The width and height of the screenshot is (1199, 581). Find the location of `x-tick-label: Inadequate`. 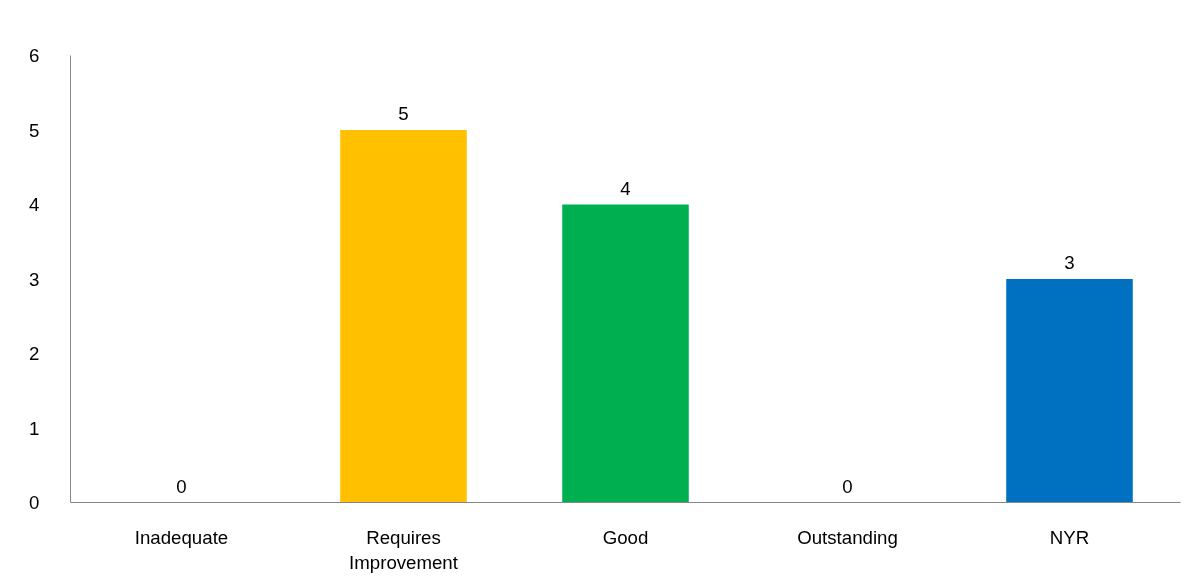

x-tick-label: Inadequate is located at coordinates (181, 537).